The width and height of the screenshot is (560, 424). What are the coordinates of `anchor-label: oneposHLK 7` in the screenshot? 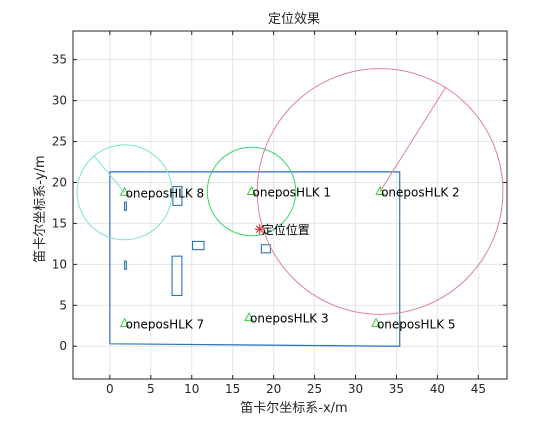 It's located at (165, 324).